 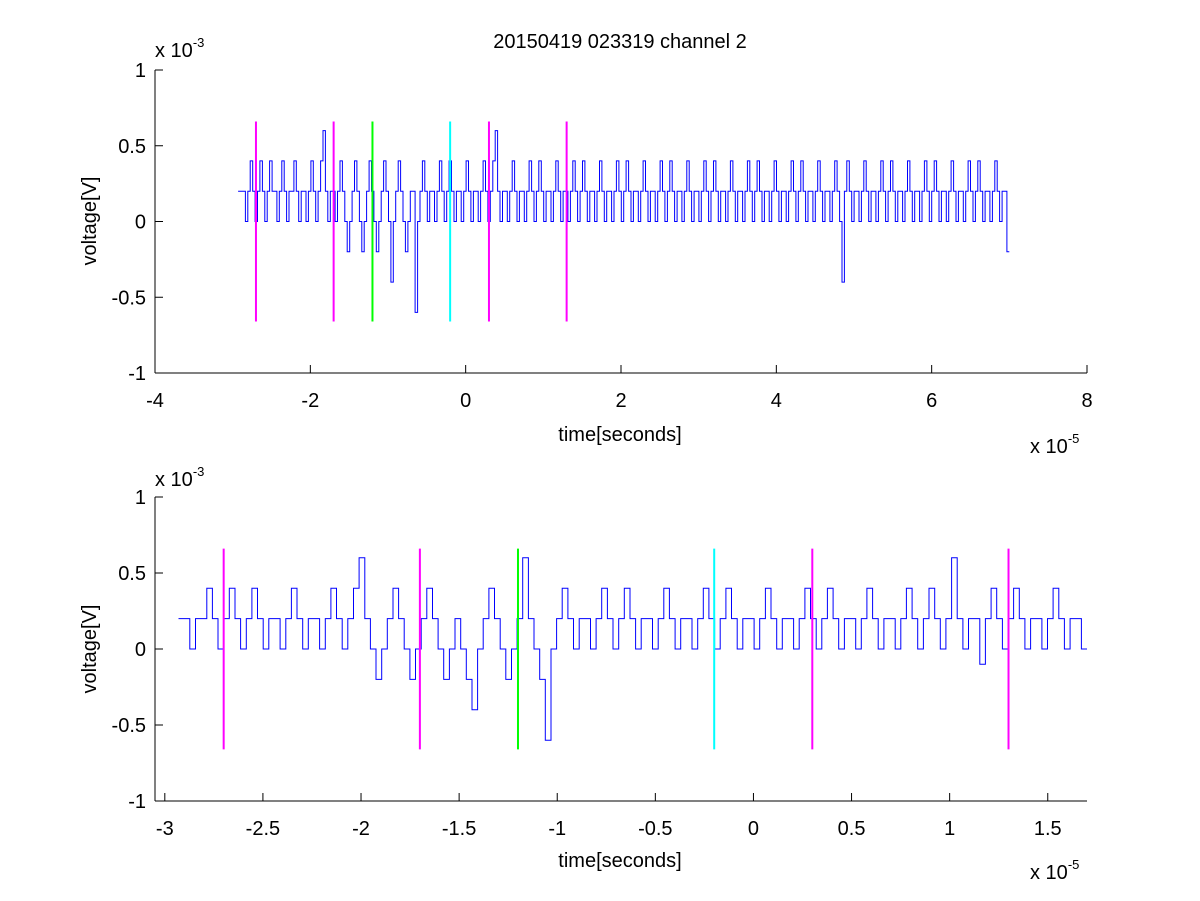 I want to click on bottom-x-tick-label: 1, so click(x=949, y=829).